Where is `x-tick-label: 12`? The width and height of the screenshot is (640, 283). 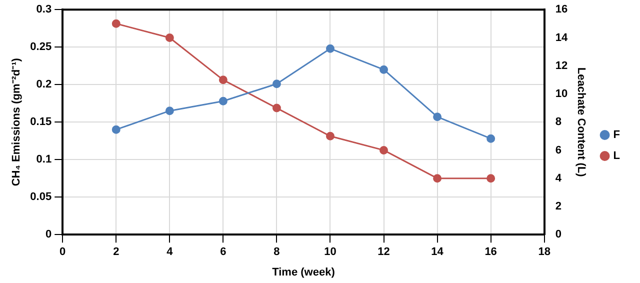 x-tick-label: 12 is located at coordinates (384, 252).